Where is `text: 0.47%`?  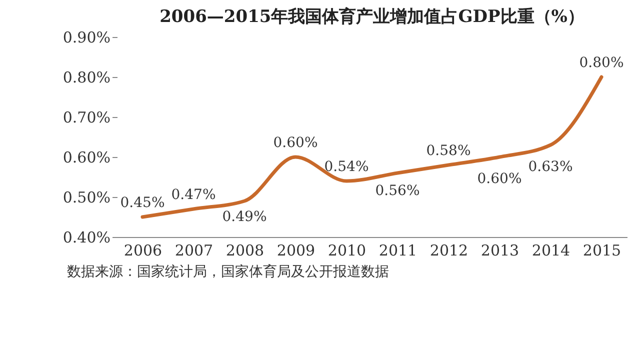 text: 0.47% is located at coordinates (193, 195).